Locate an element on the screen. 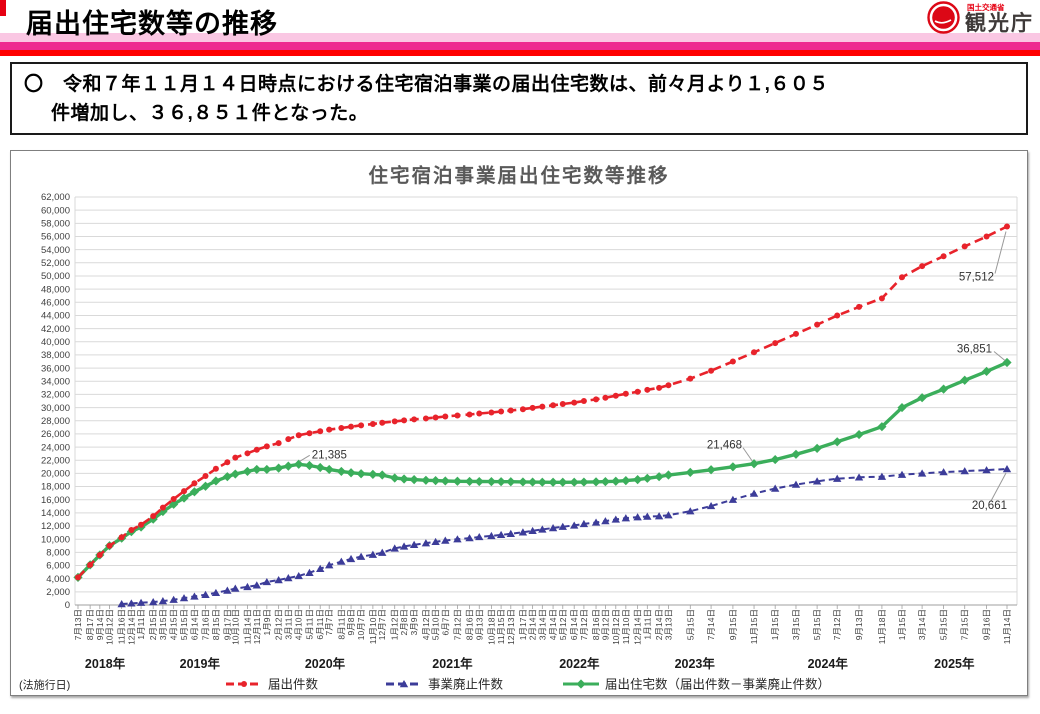 The width and height of the screenshot is (1040, 714). svg-text: 8月16日 is located at coordinates (596, 624).